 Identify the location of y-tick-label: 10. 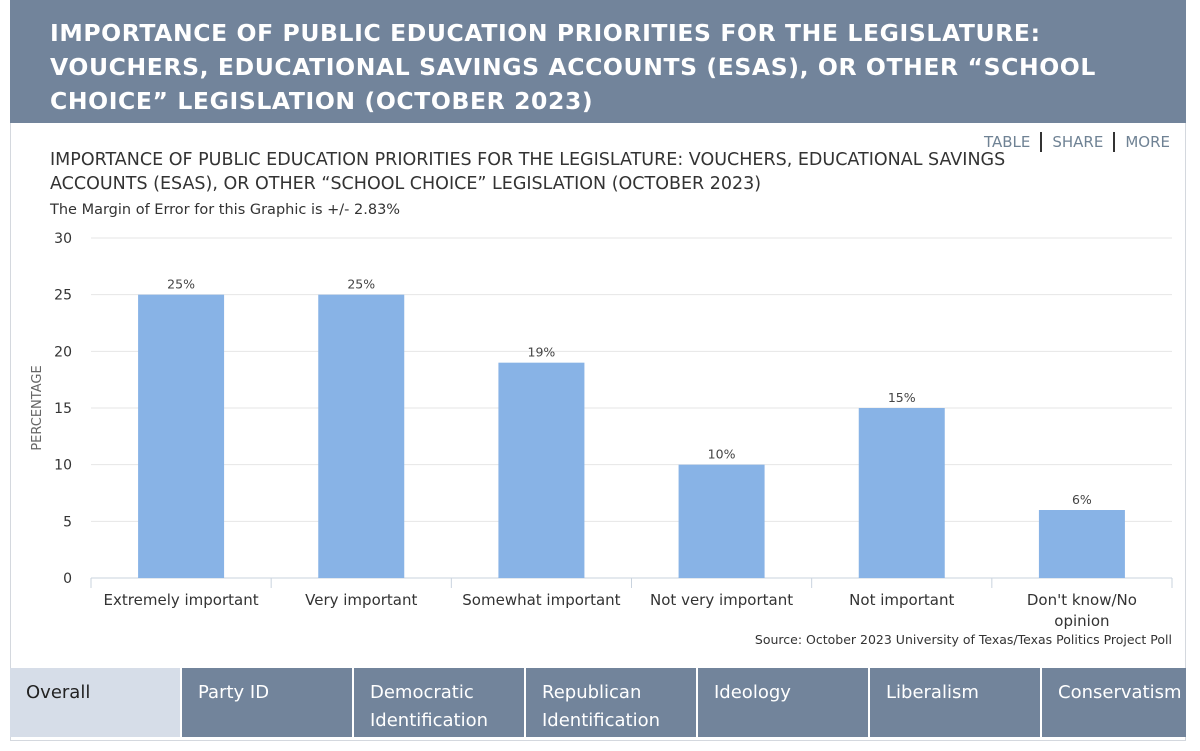
(63, 466).